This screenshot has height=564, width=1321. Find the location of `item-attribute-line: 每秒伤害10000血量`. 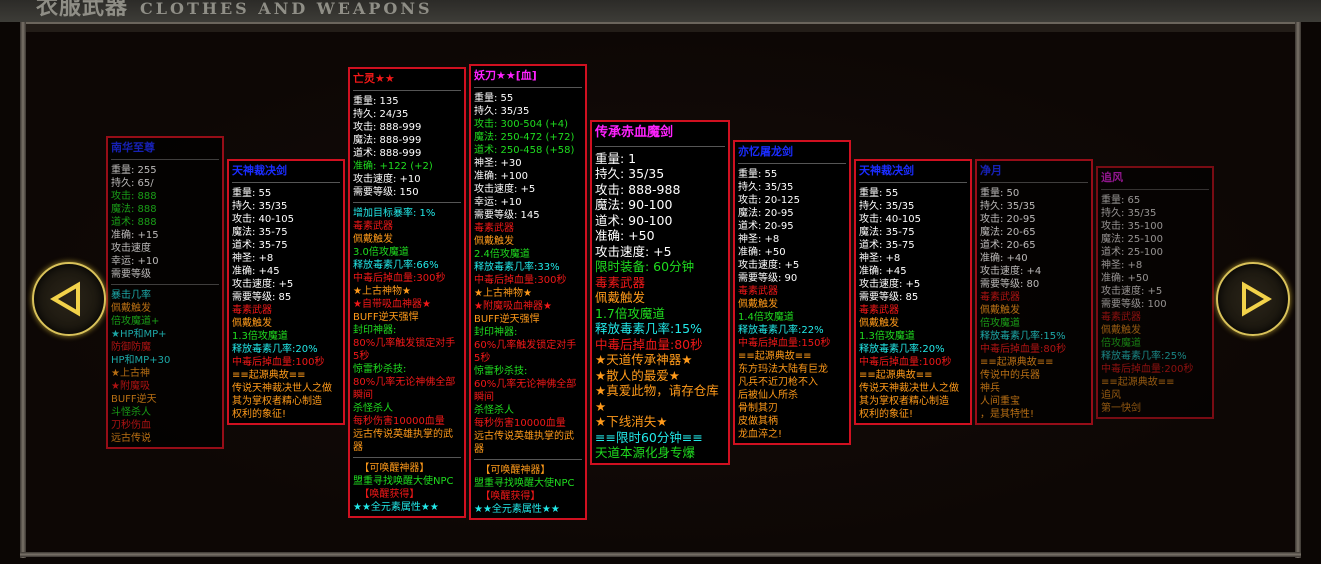

item-attribute-line: 每秒伤害10000血量 is located at coordinates (399, 421).